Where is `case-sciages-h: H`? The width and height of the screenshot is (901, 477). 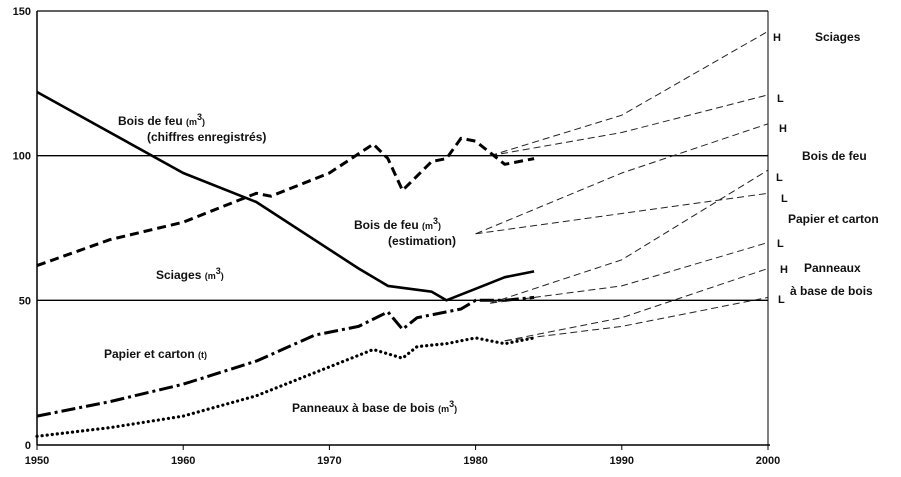
case-sciages-h: H is located at coordinates (777, 38).